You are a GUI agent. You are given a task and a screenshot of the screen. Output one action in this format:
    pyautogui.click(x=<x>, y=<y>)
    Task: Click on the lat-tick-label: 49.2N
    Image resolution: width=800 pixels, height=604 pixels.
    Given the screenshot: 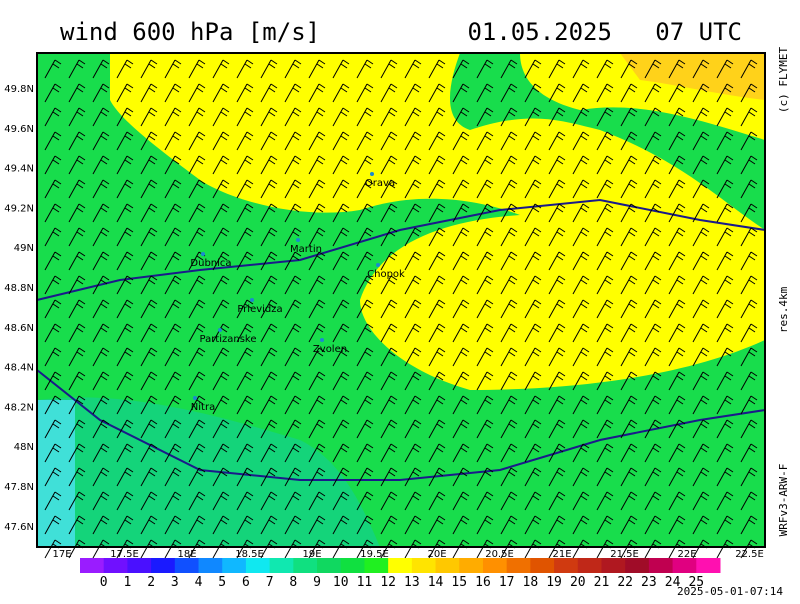 What is the action you would take?
    pyautogui.click(x=19, y=208)
    